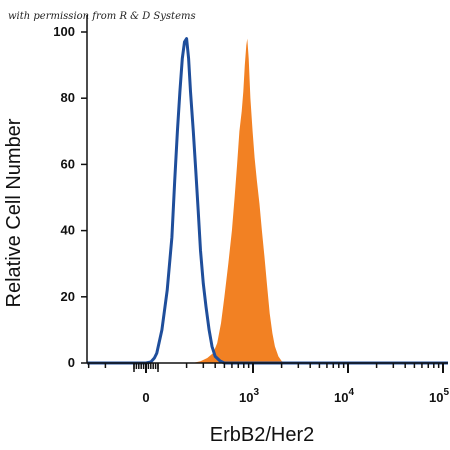 The height and width of the screenshot is (450, 450). What do you see at coordinates (64, 31) in the screenshot?
I see `y-tick-label: 100` at bounding box center [64, 31].